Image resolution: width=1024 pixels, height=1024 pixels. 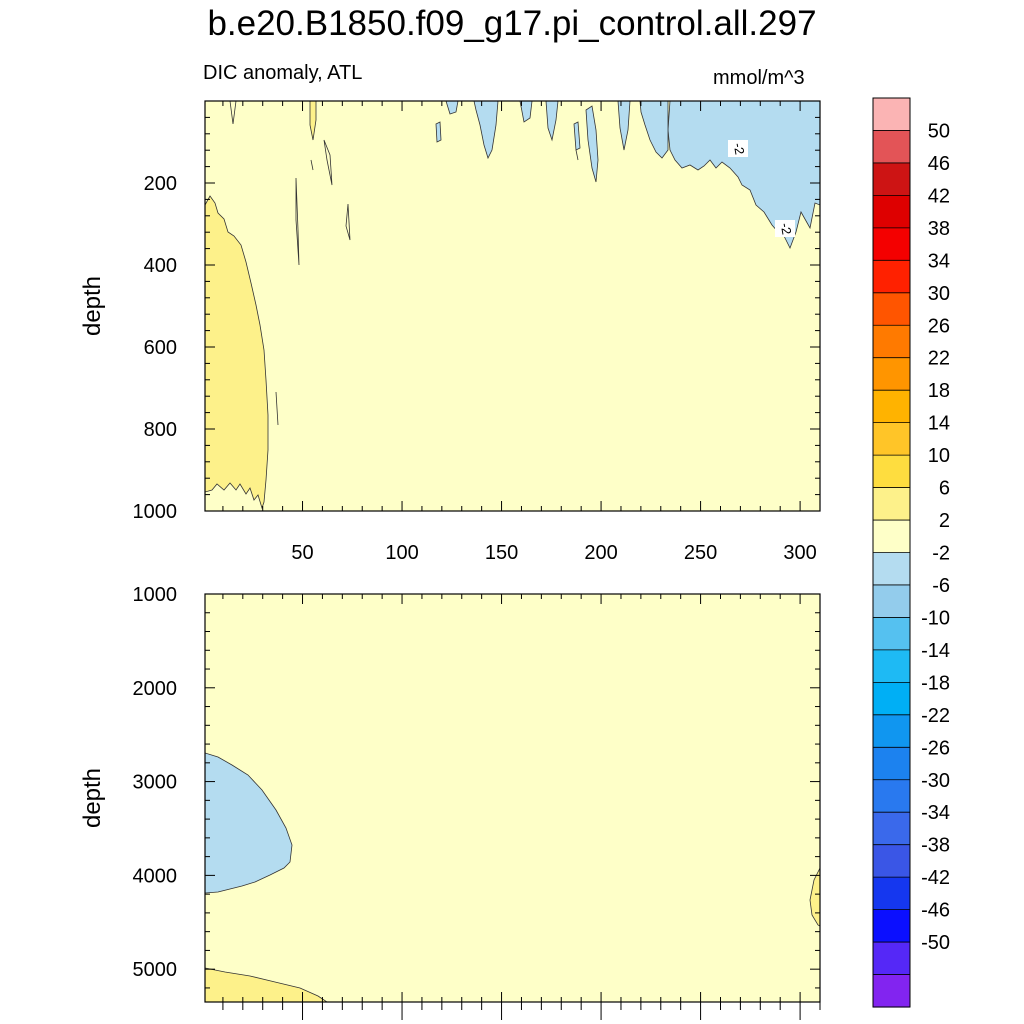 What do you see at coordinates (155, 595) in the screenshot?
I see `lower-y-tick-label: 1000` at bounding box center [155, 595].